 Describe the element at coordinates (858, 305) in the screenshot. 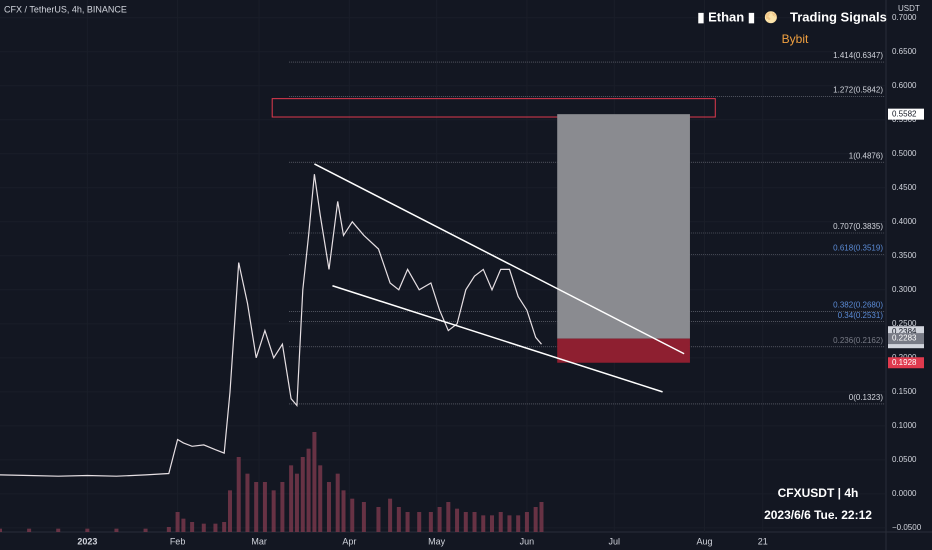

I see `fib-label: 0.382(0.2680)` at that location.